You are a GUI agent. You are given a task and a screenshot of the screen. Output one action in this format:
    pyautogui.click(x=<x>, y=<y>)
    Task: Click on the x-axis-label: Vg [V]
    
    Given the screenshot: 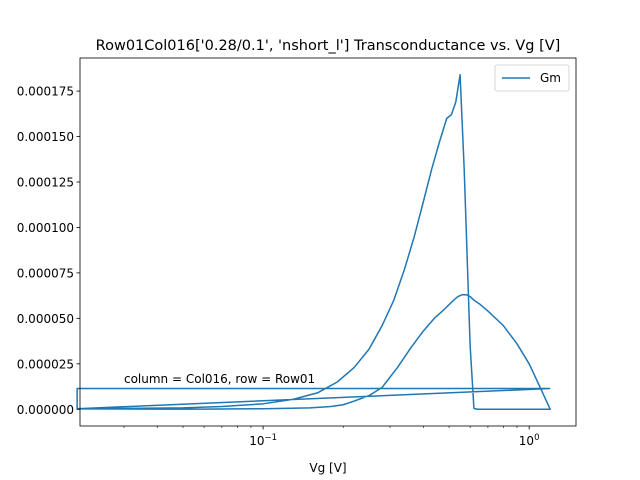 What is the action you would take?
    pyautogui.click(x=327, y=468)
    